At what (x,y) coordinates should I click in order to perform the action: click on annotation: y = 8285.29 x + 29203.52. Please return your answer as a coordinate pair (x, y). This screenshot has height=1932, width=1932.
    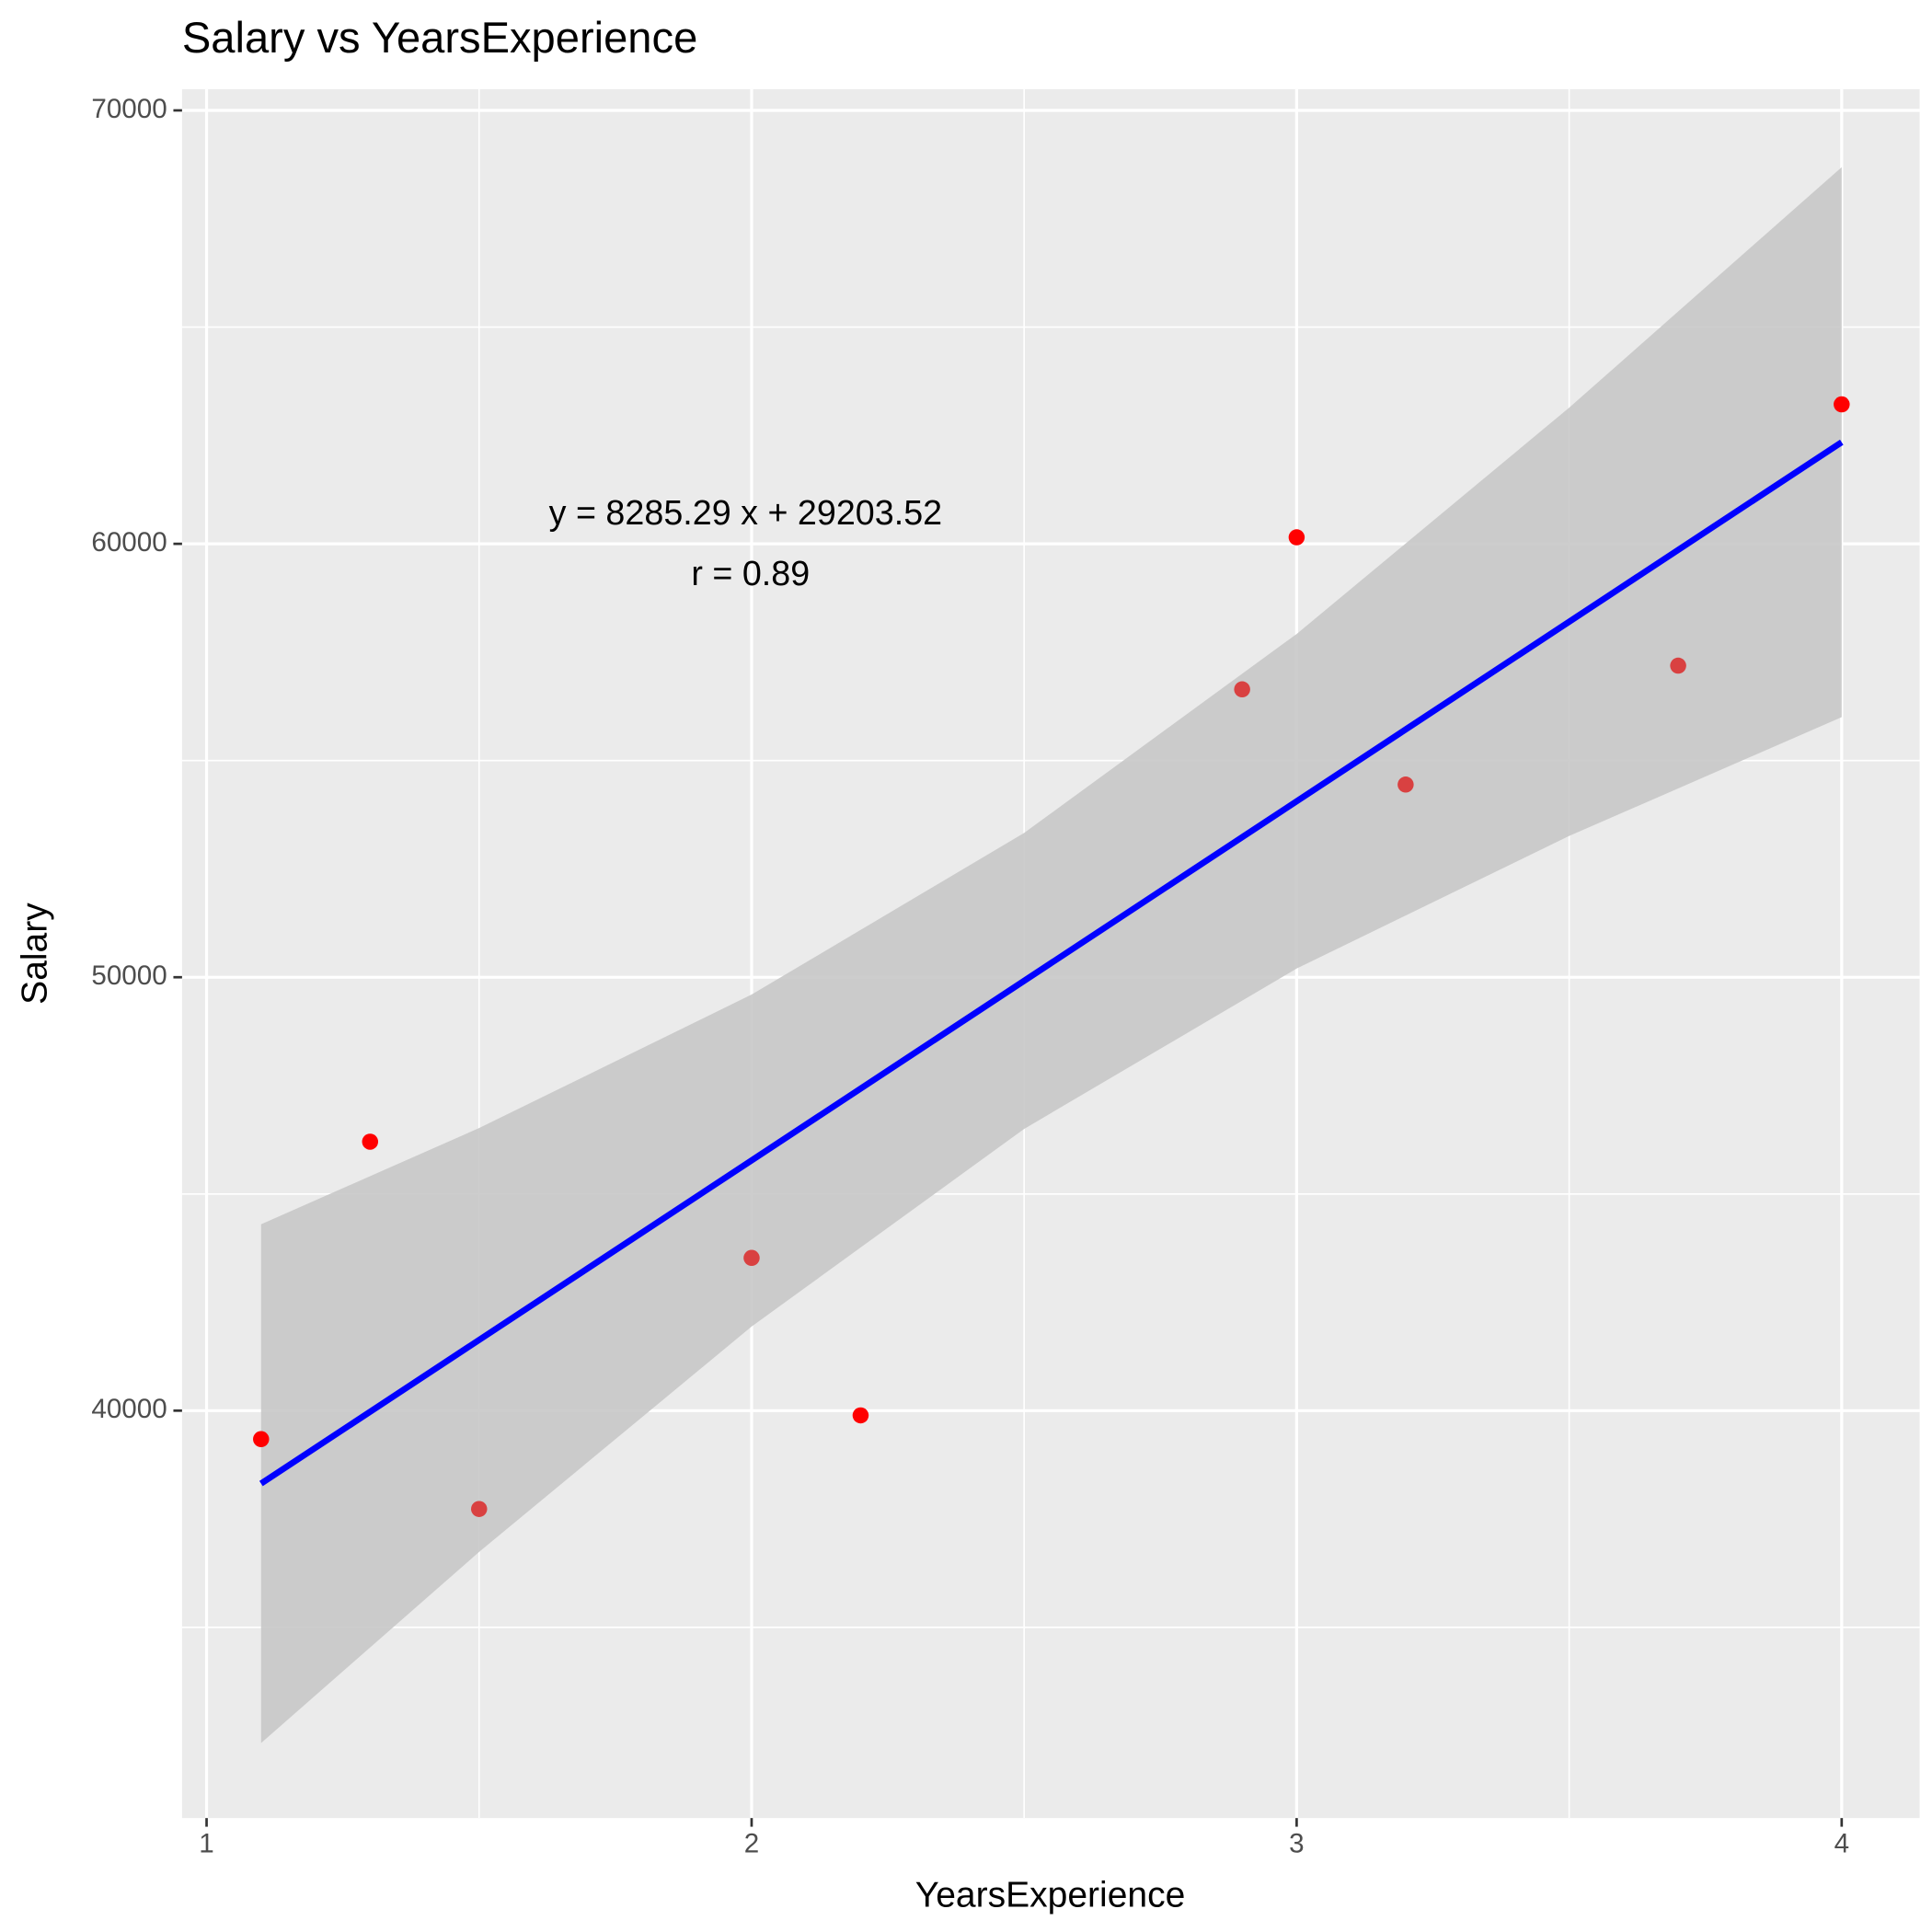
    Looking at the image, I should click on (745, 512).